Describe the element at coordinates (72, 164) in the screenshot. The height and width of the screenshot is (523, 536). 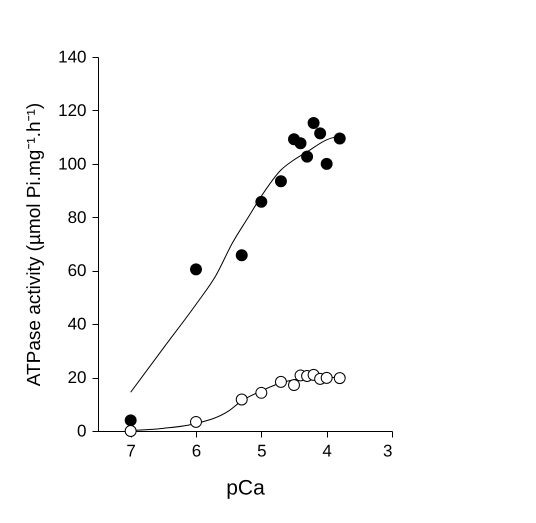
I see `y-tick-label: 100` at that location.